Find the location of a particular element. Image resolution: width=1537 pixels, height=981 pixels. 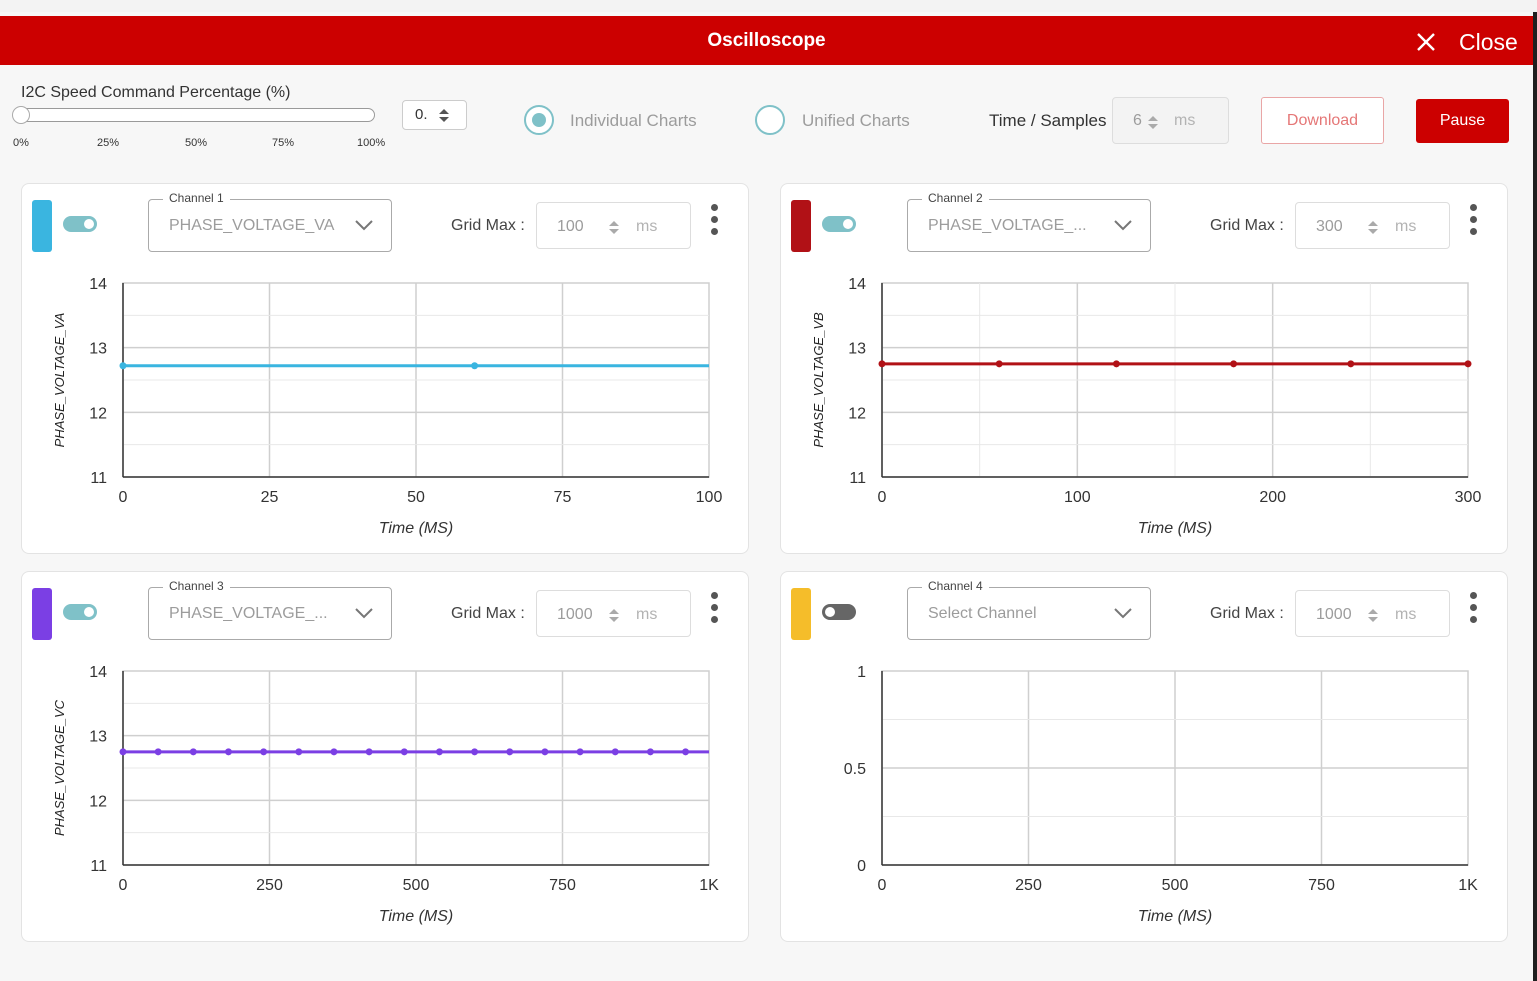

slider-tick-label: 25% is located at coordinates (108, 143).